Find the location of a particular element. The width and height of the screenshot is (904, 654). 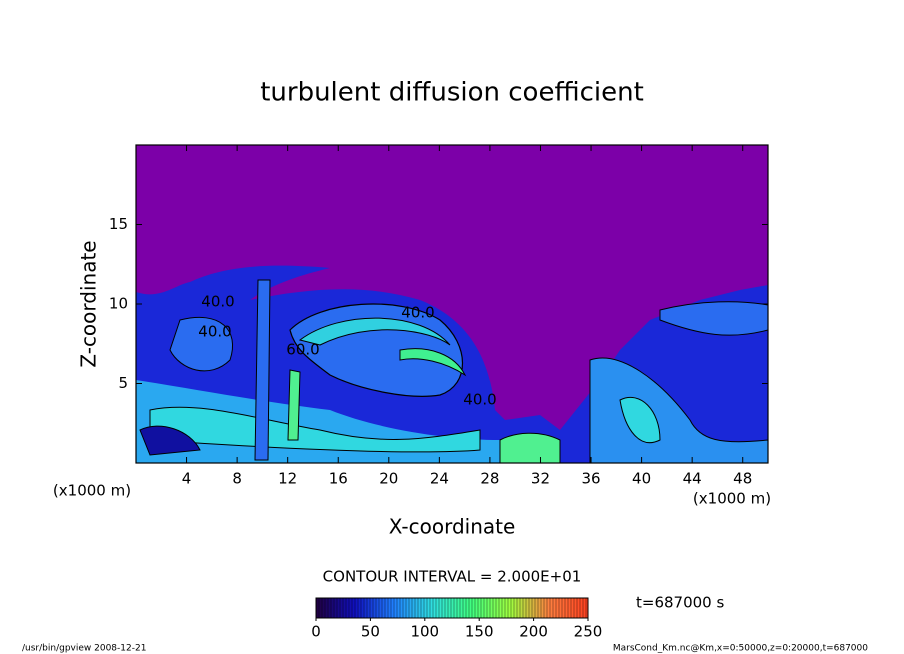

x-tick-label: 24 is located at coordinates (439, 479).